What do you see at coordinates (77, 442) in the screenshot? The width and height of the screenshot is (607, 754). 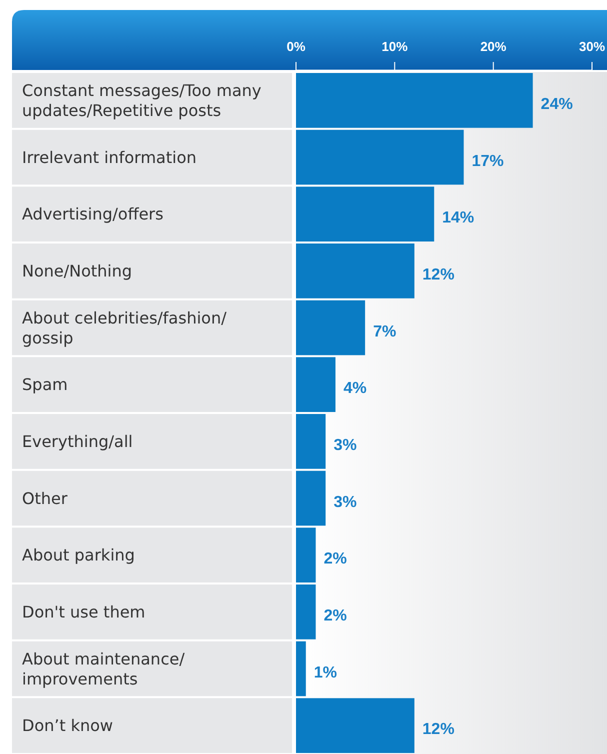 I see `y-tick-label: Everything/all` at bounding box center [77, 442].